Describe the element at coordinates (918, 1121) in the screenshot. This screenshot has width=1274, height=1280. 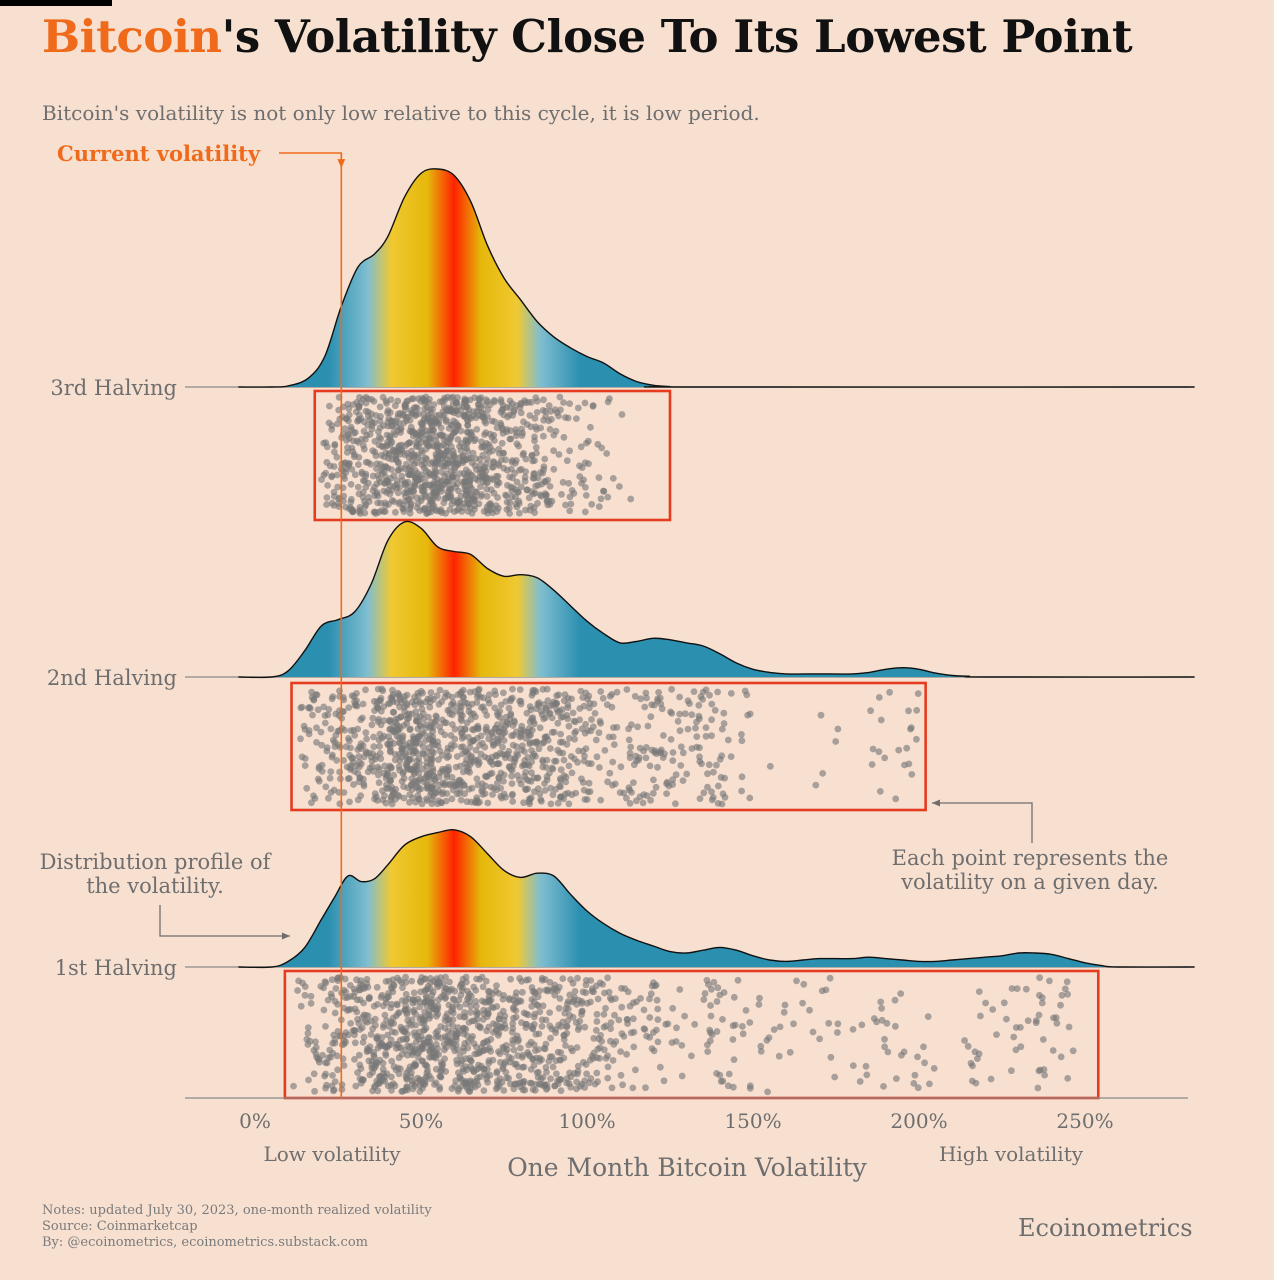
I see `x-tick-label: 200%` at that location.